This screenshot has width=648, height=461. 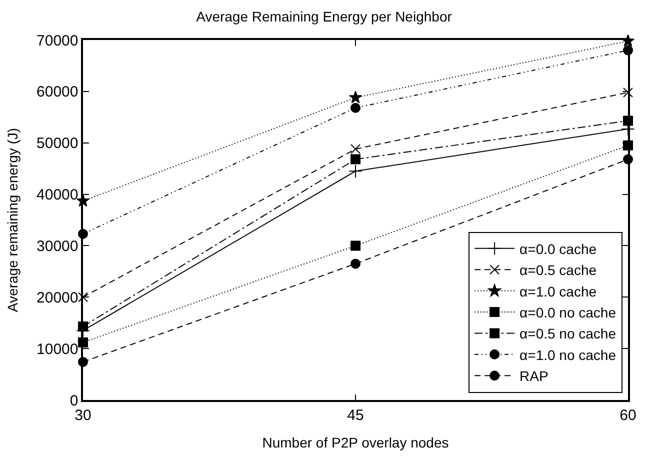 What do you see at coordinates (57, 297) in the screenshot?
I see `y-tick-label: 20000` at bounding box center [57, 297].